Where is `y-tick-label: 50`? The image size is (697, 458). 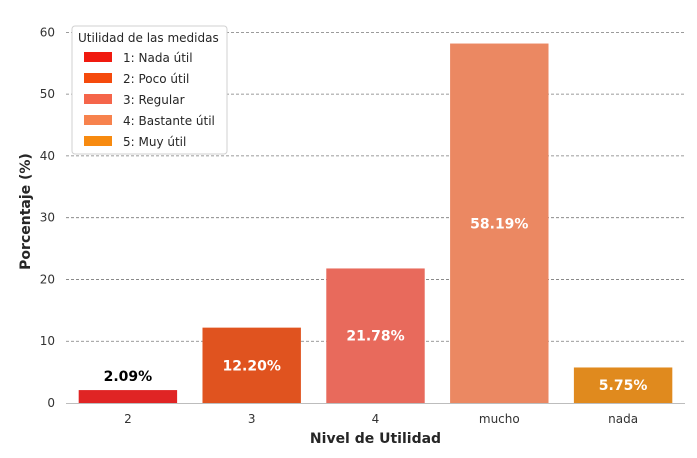 y-tick-label: 50 is located at coordinates (47, 94).